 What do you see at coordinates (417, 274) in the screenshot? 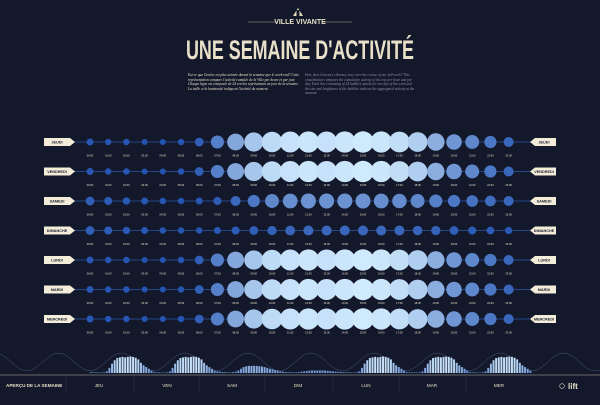
I see `hour-label: 18:00` at bounding box center [417, 274].